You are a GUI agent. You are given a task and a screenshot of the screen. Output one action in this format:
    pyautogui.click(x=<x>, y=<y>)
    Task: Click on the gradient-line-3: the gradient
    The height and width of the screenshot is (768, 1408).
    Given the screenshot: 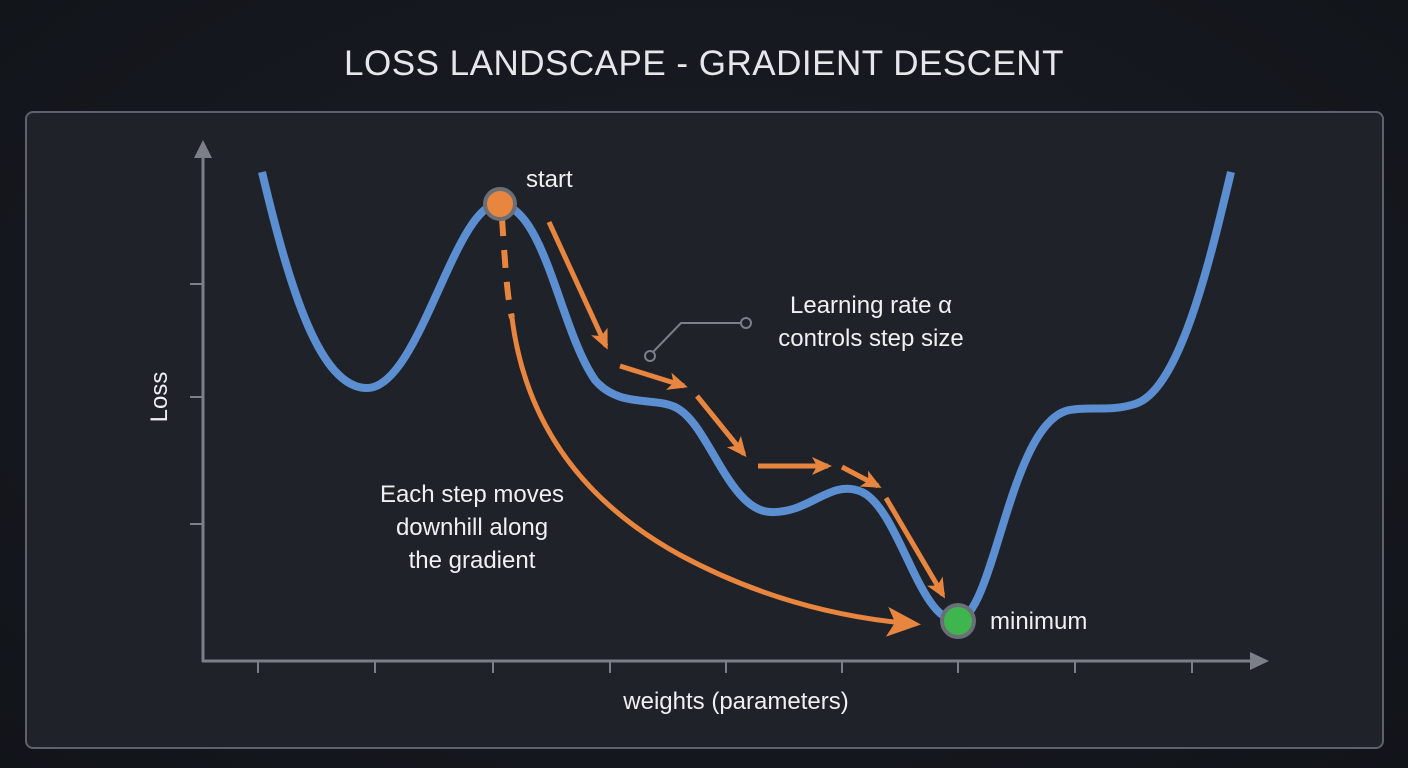 What is the action you would take?
    pyautogui.click(x=472, y=560)
    